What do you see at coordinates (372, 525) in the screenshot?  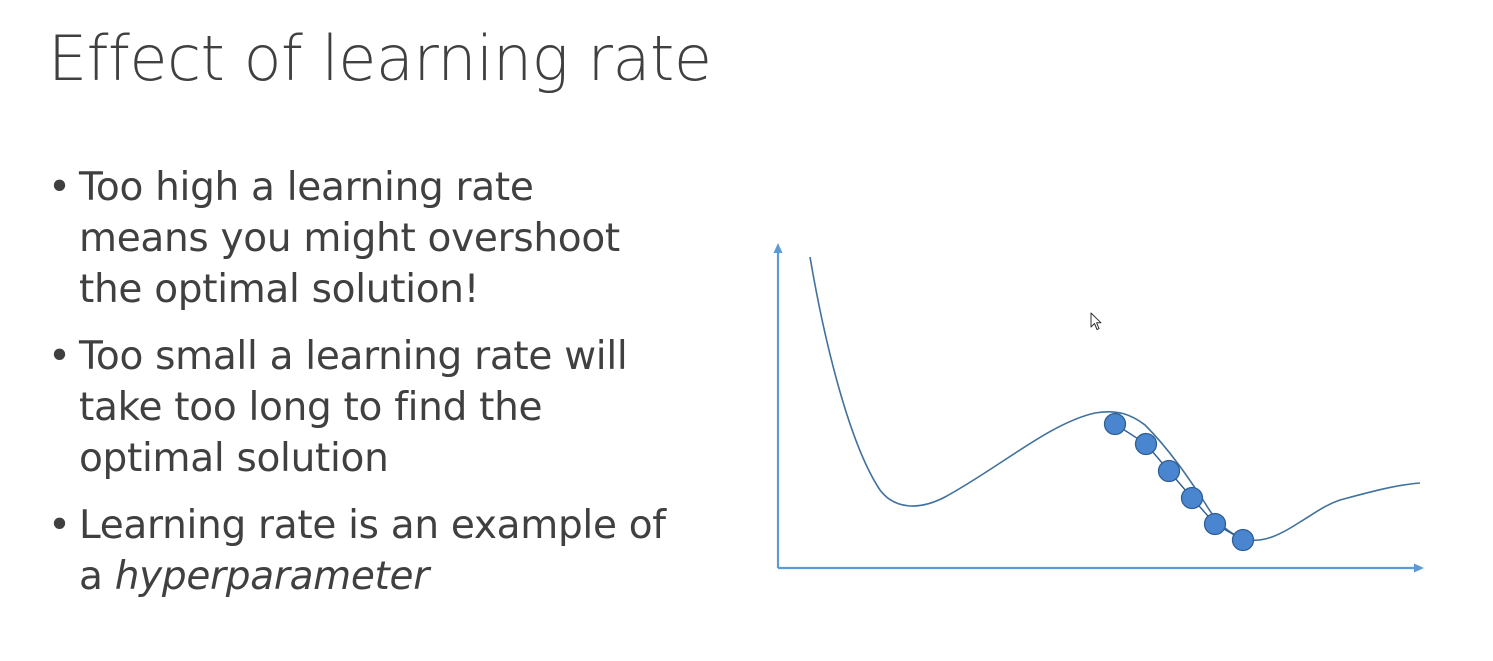 I see `bullet-line: Learning rate is an example of` at bounding box center [372, 525].